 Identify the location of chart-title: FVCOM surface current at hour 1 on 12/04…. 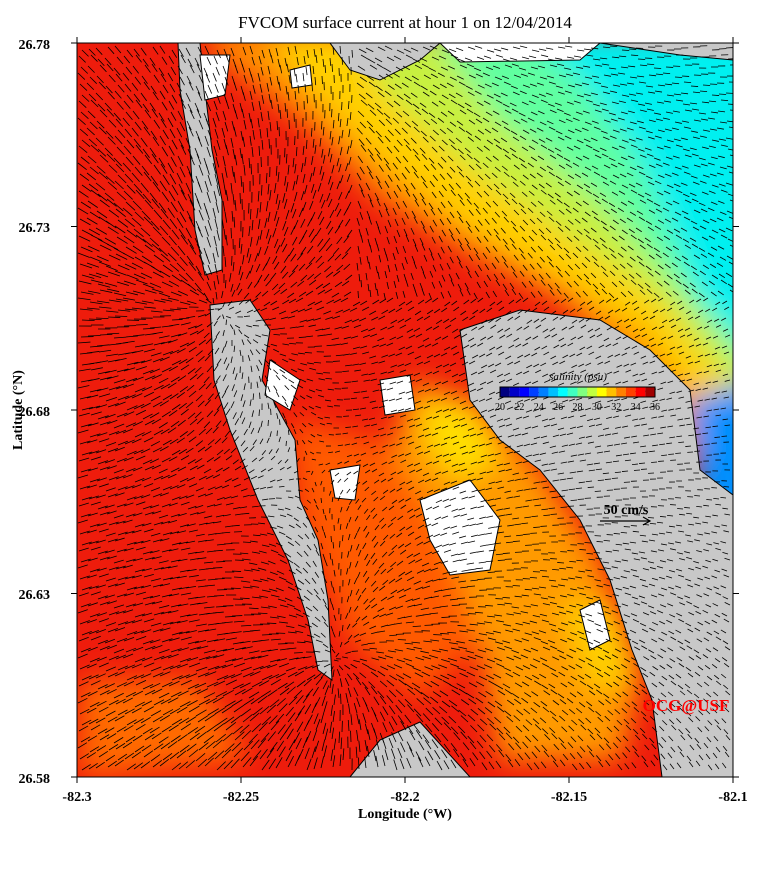
(405, 22).